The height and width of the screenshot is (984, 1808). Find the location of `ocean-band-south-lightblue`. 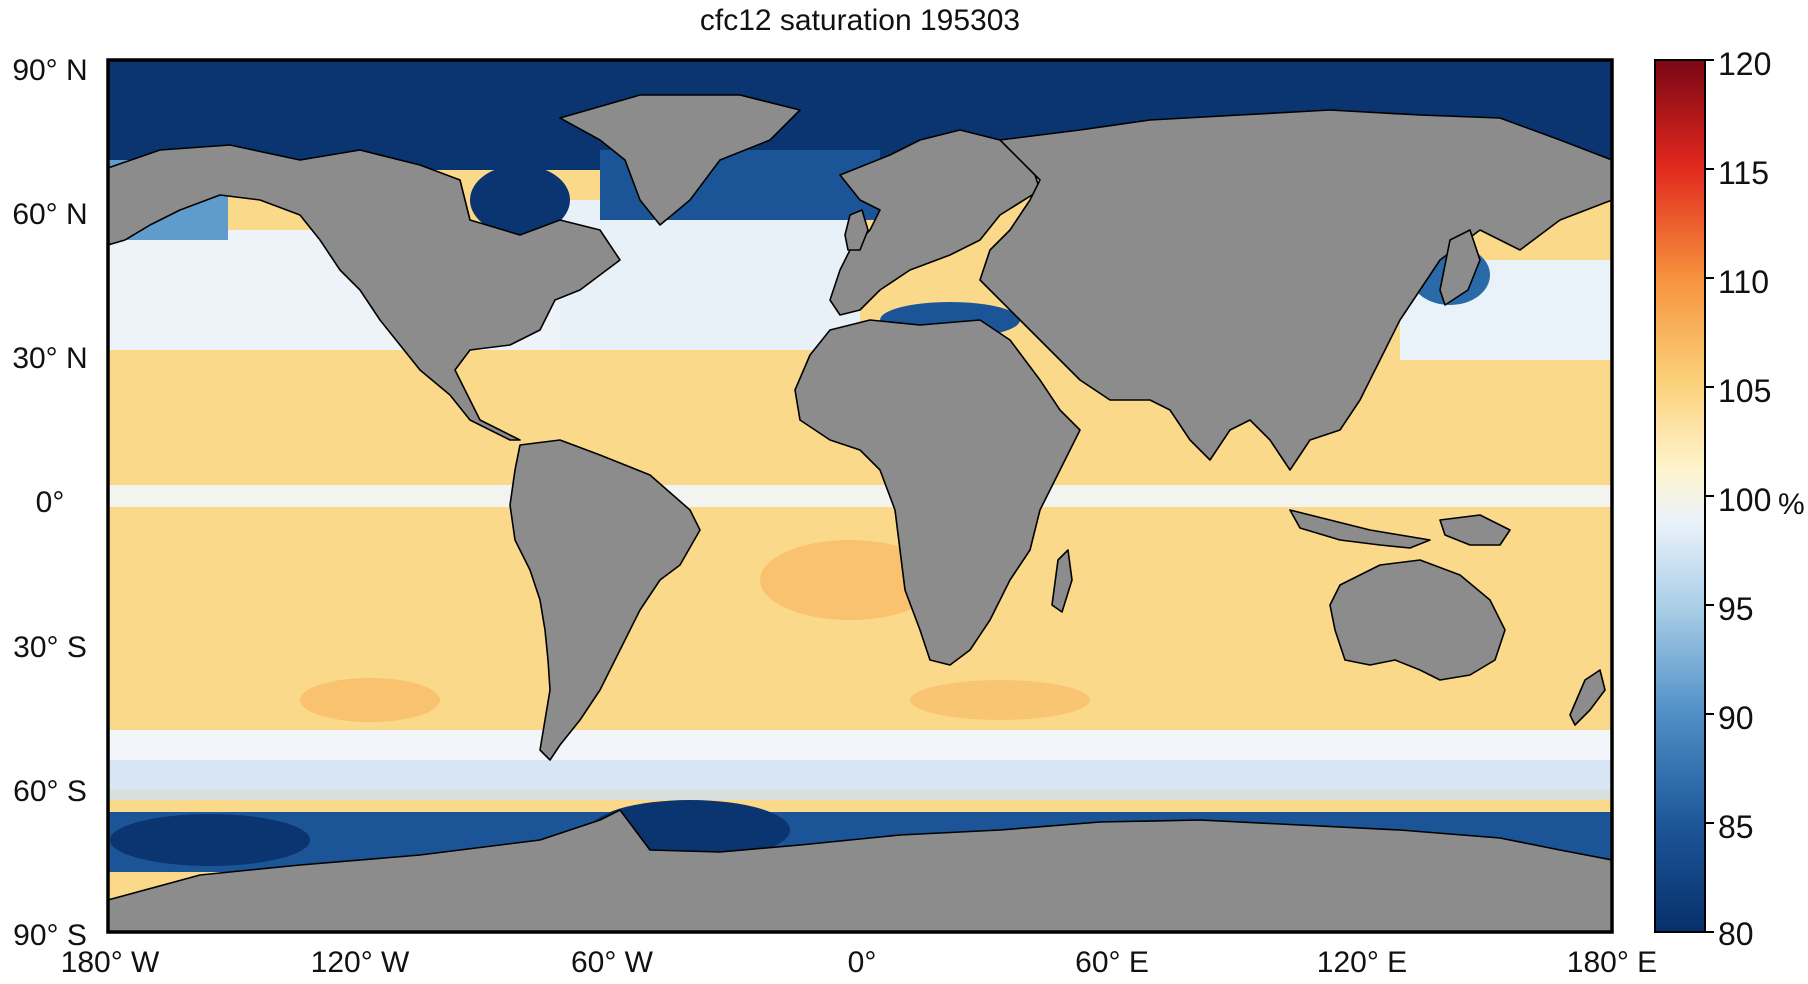

ocean-band-south-lightblue is located at coordinates (860, 780).